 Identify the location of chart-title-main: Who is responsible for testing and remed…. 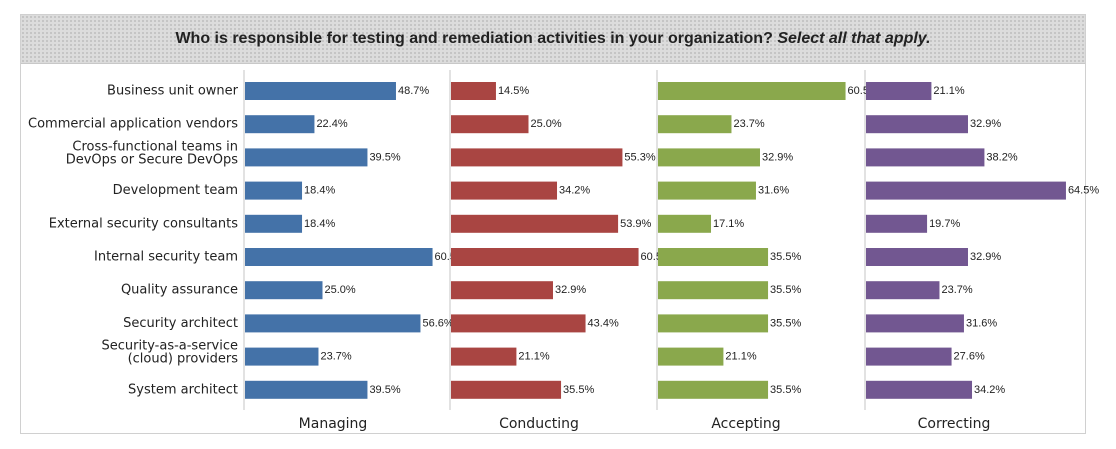
(474, 38).